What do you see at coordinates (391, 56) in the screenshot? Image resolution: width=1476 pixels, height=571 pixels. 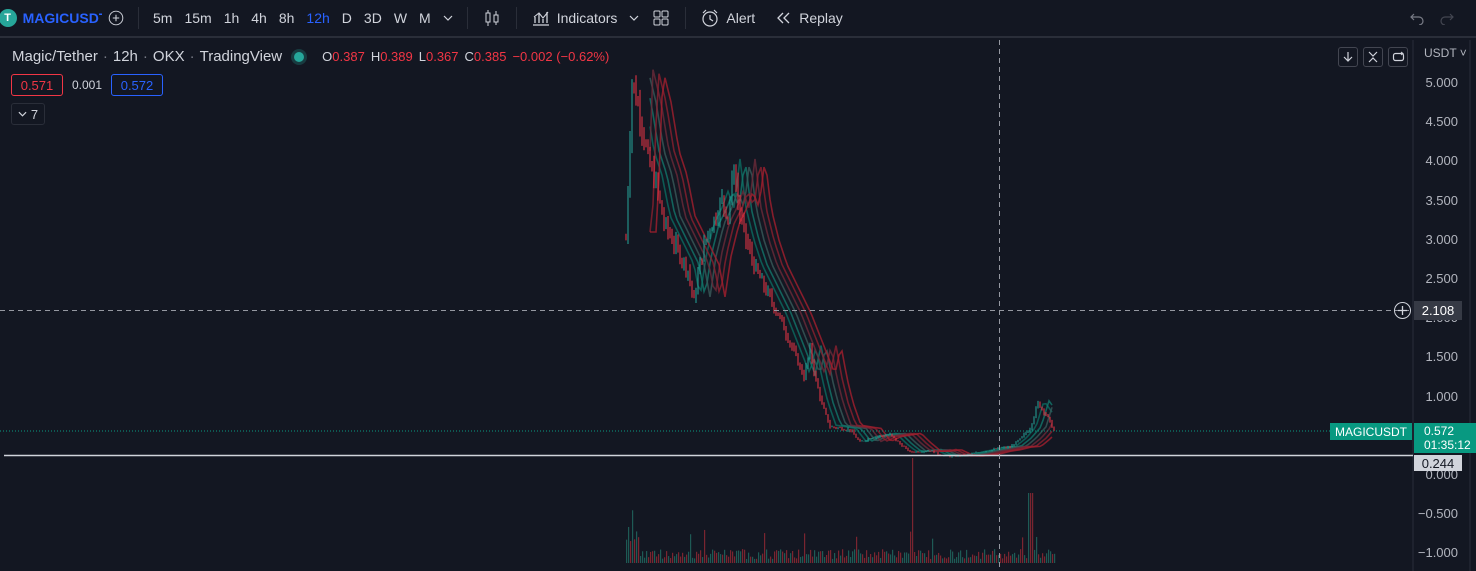 I see `ohlc-high: H0.389` at bounding box center [391, 56].